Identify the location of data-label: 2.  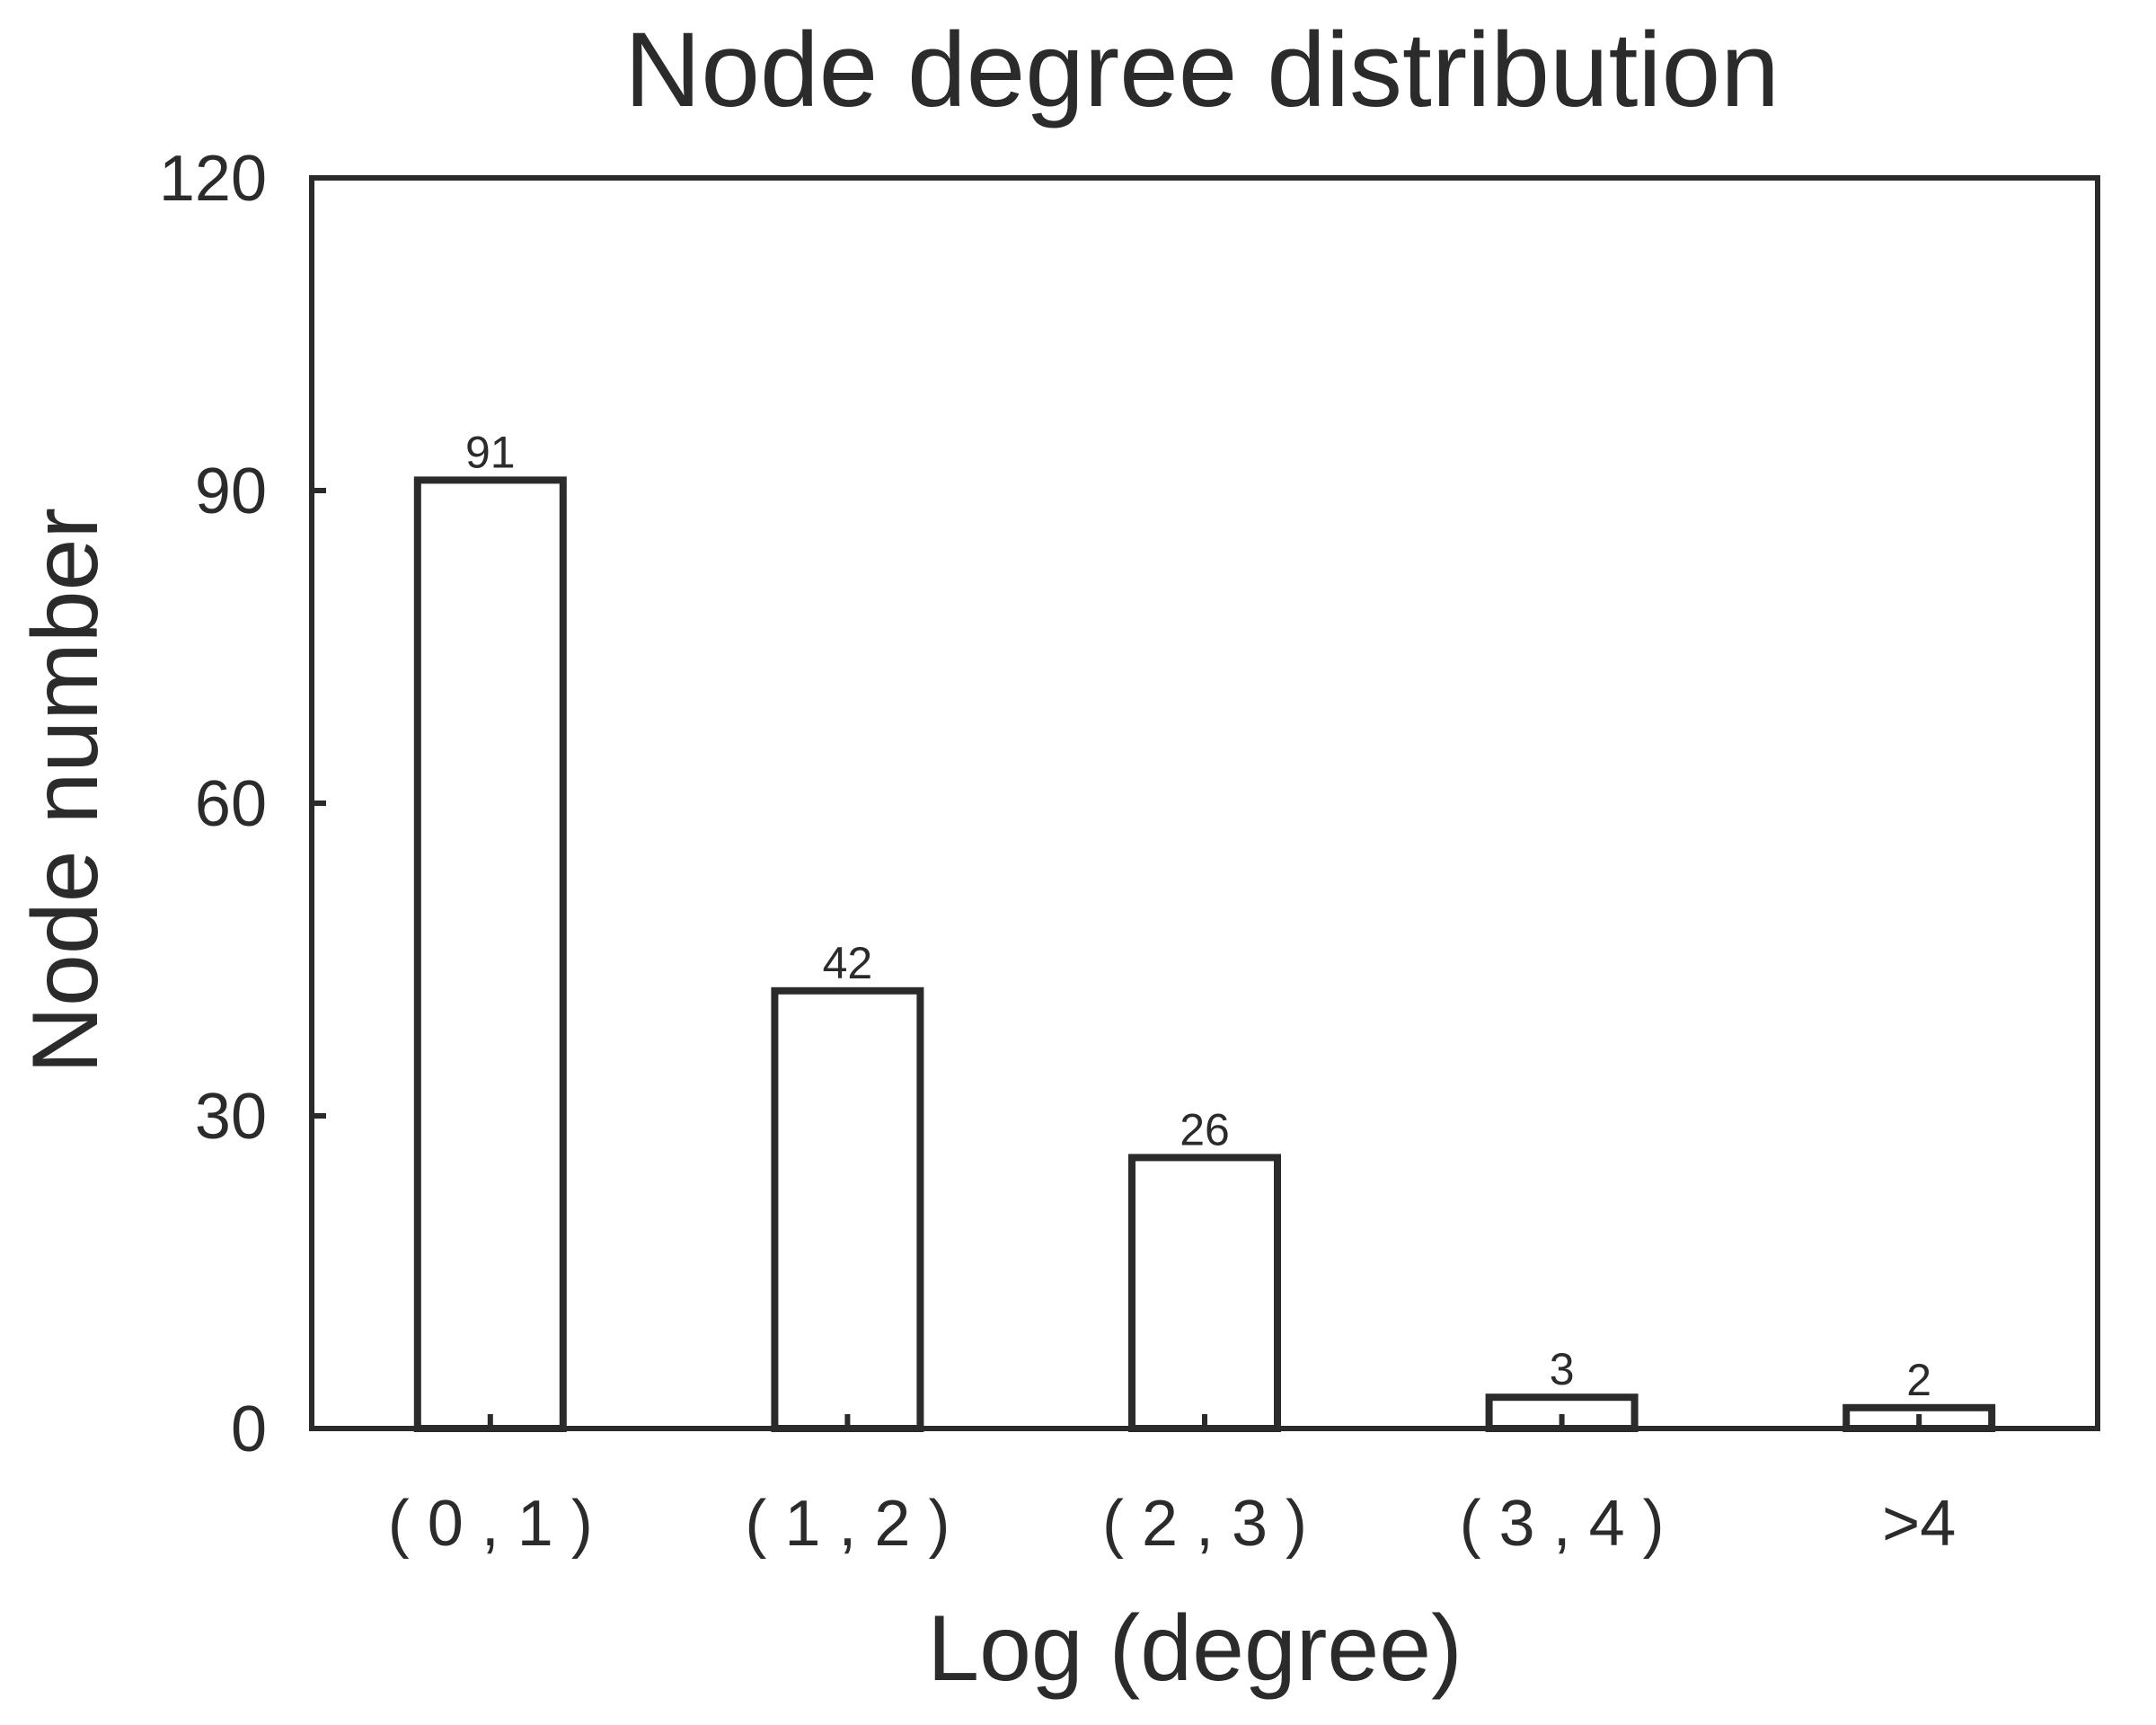
(1919, 1380).